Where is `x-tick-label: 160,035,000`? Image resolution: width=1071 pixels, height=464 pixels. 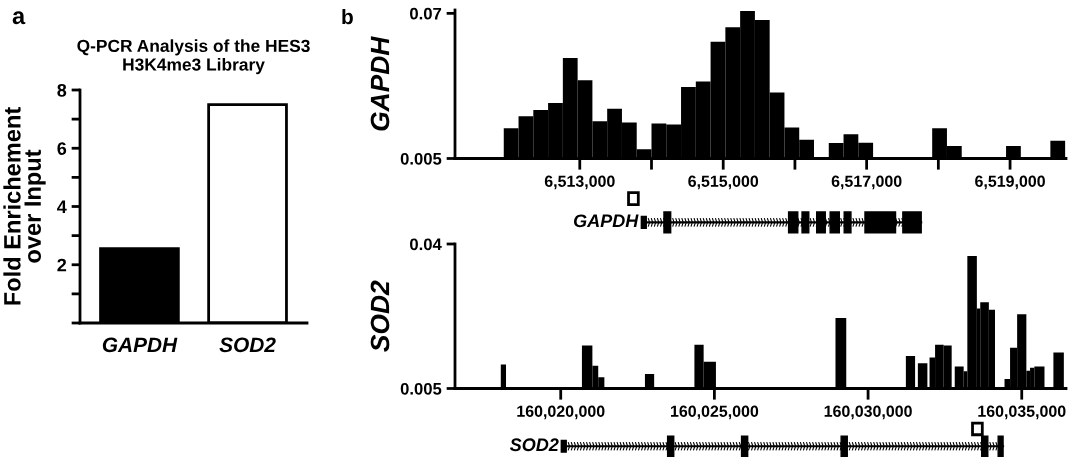 x-tick-label: 160,035,000 is located at coordinates (1022, 412).